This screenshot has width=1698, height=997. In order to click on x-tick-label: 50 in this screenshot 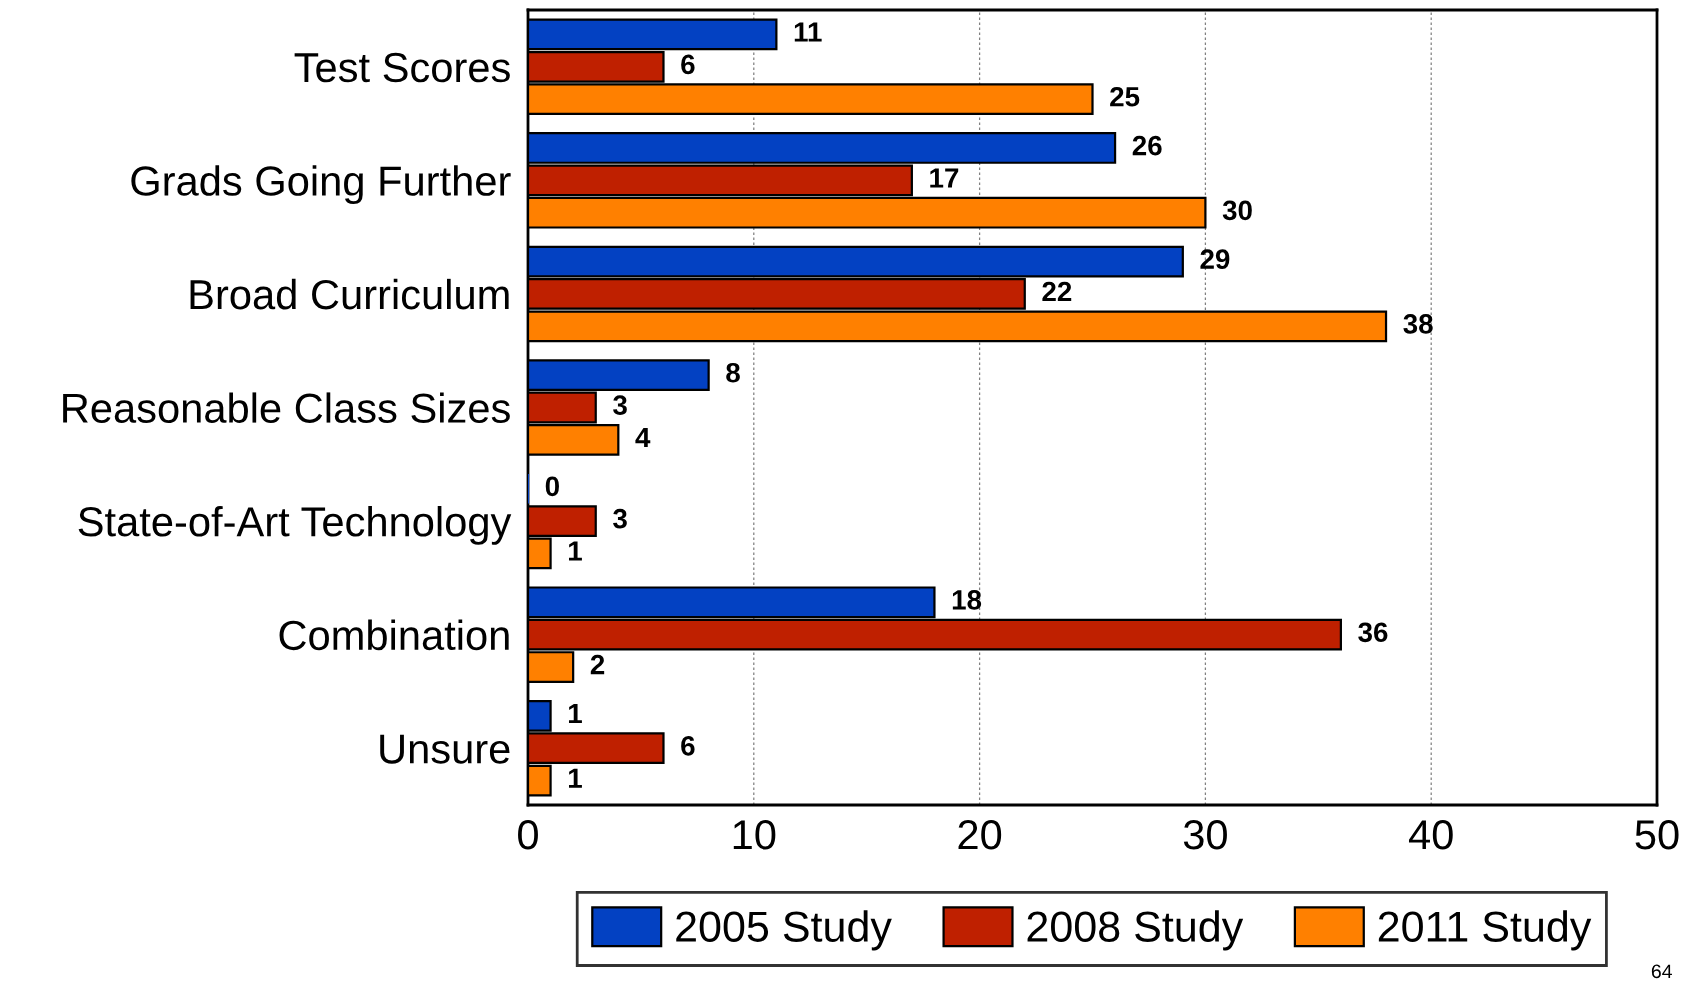, I will do `click(1657, 834)`.